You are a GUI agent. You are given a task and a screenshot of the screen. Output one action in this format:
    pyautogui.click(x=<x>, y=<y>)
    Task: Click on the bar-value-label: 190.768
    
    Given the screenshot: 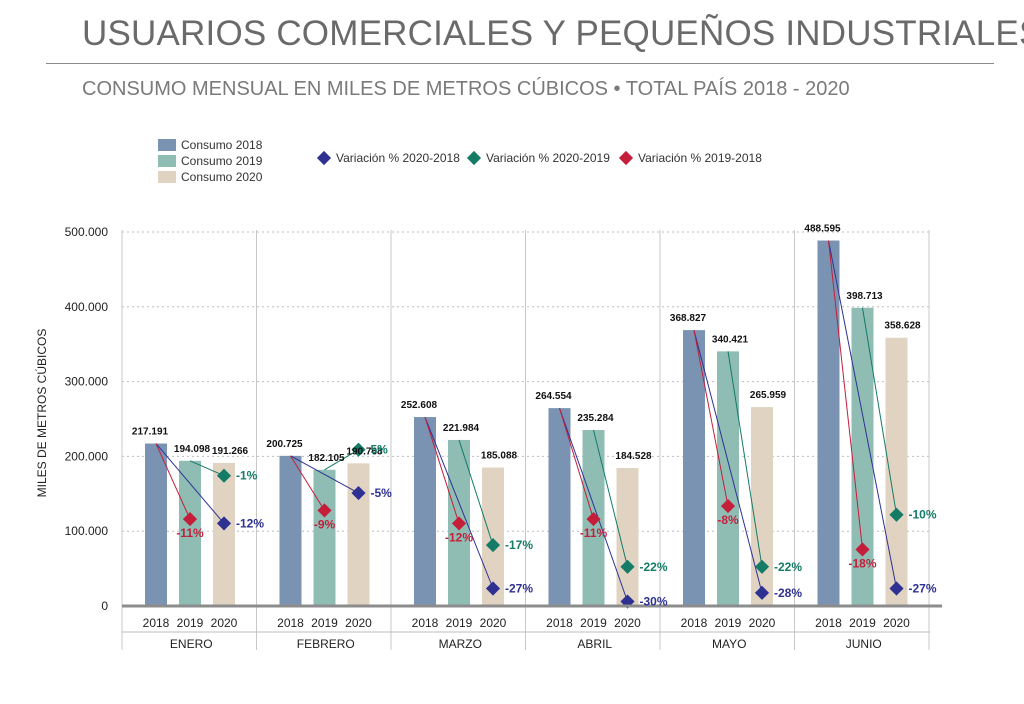 What is the action you would take?
    pyautogui.click(x=364, y=451)
    